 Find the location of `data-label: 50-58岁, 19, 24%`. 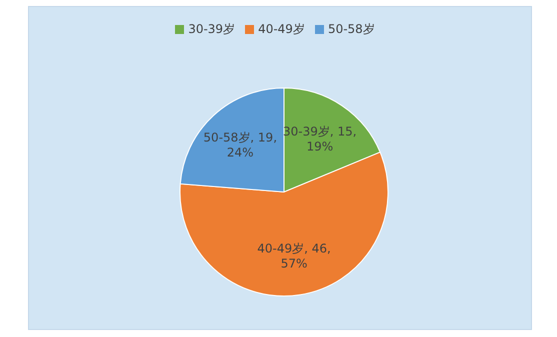

data-label: 50-58岁, 19, 24% is located at coordinates (240, 145).